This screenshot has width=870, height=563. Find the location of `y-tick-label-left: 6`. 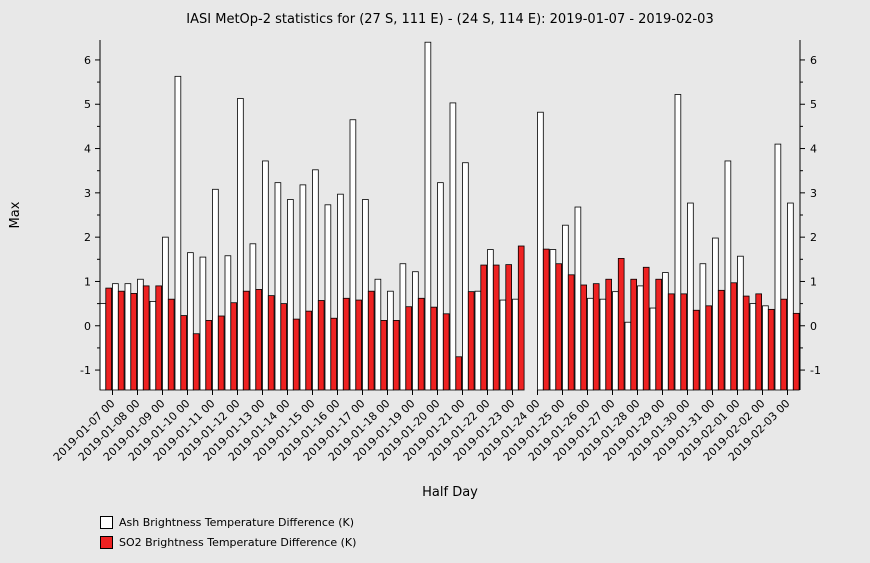

y-tick-label-left: 6 is located at coordinates (87, 60).